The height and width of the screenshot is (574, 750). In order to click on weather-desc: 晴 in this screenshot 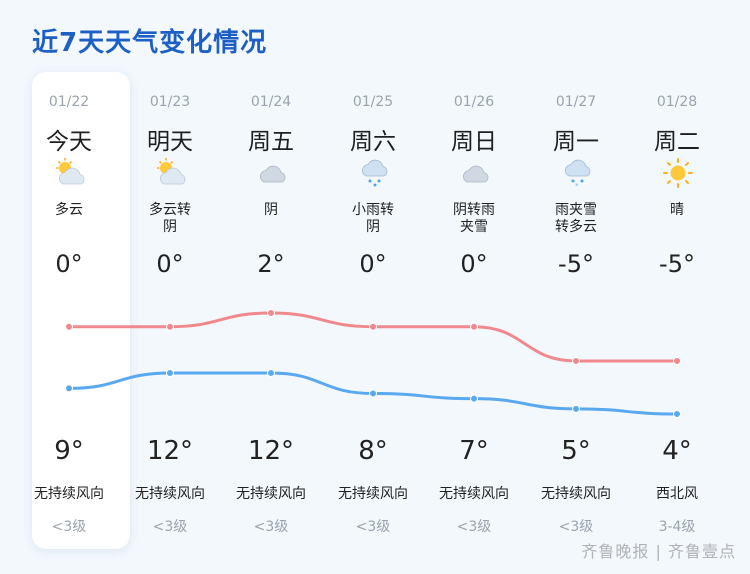, I will do `click(677, 210)`.